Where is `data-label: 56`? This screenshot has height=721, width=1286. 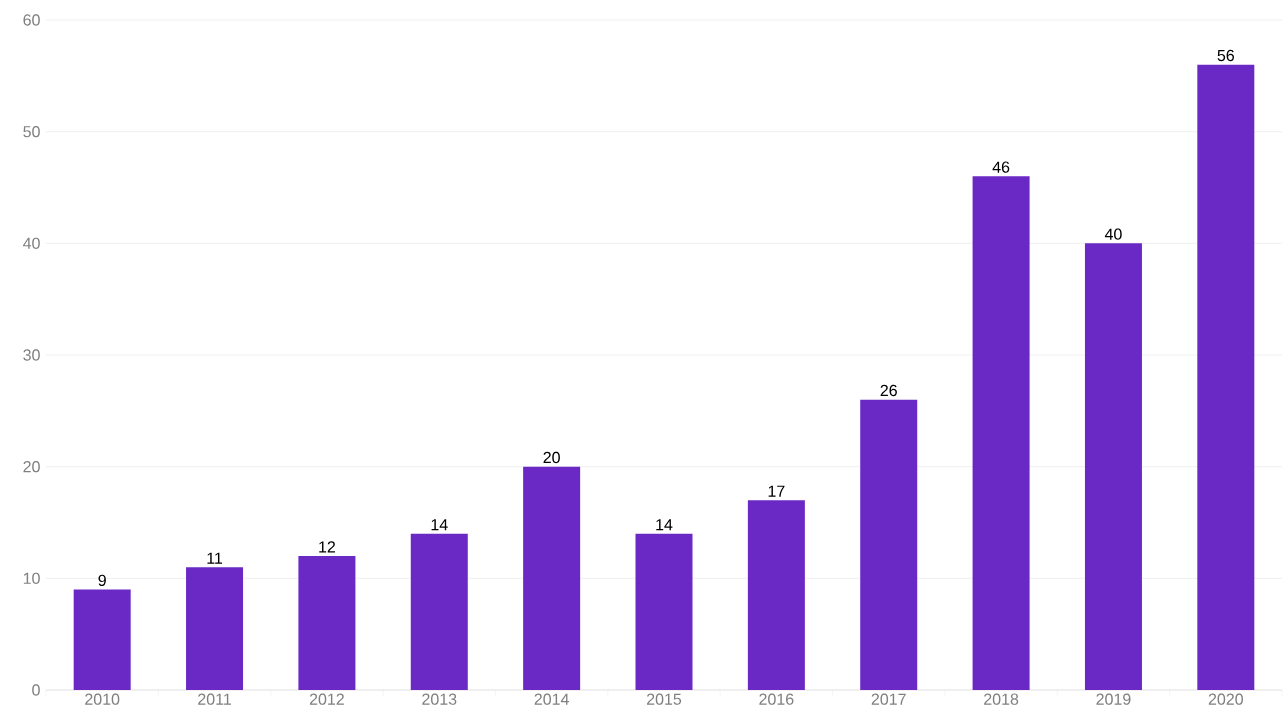 data-label: 56 is located at coordinates (1225, 55).